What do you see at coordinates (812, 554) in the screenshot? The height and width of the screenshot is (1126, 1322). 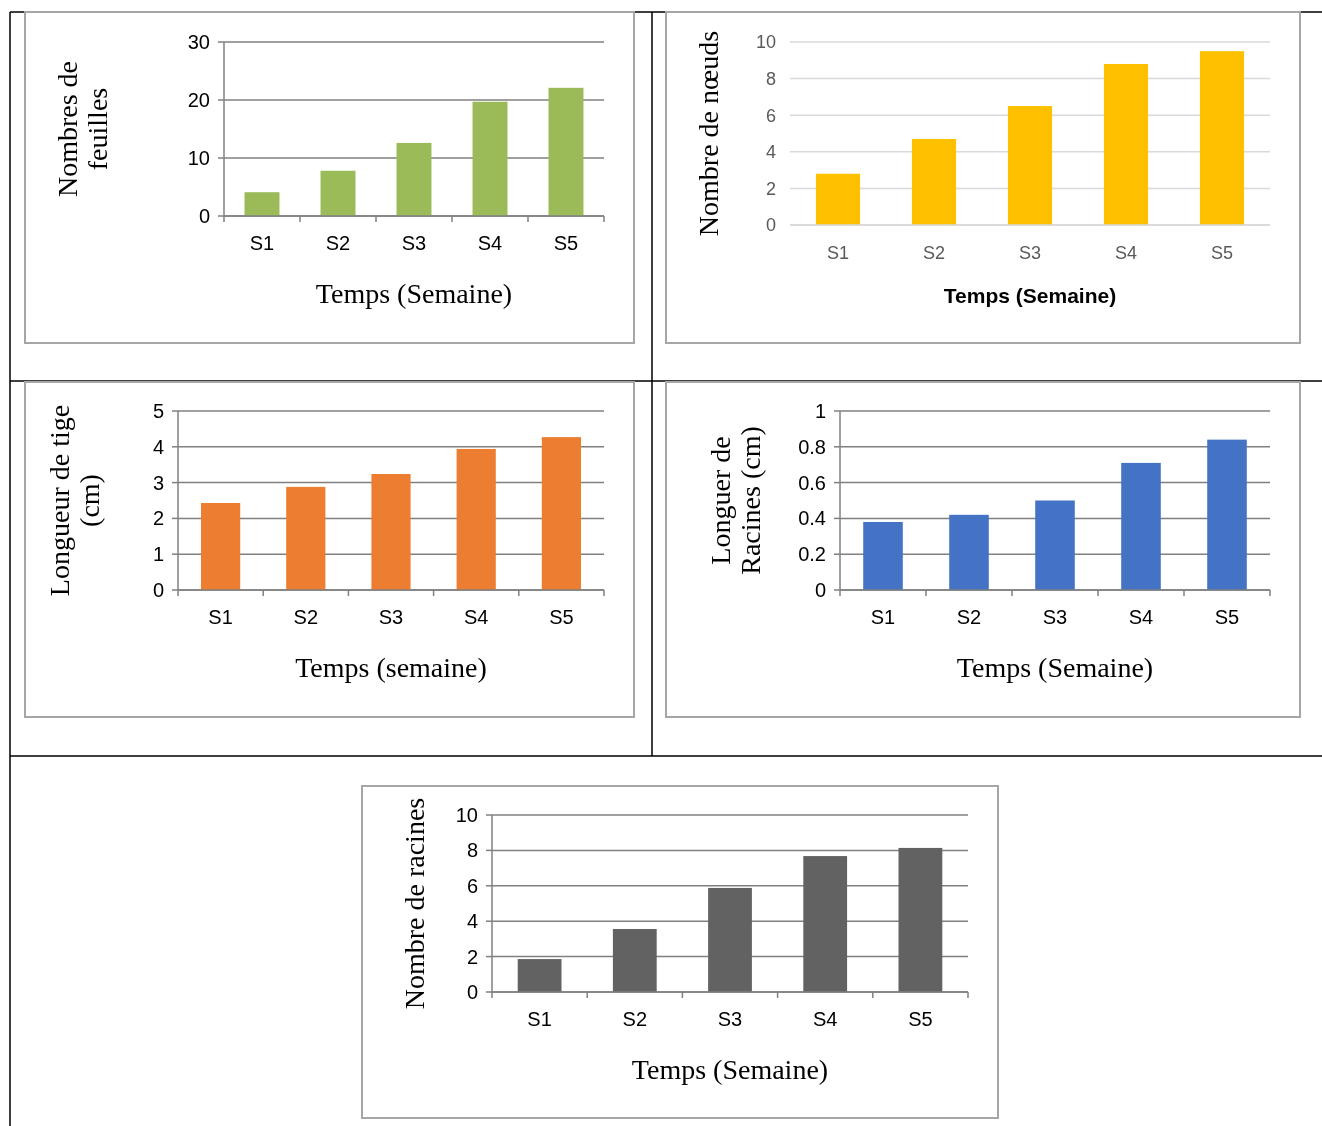 I see `y-tick-label: 0.2` at bounding box center [812, 554].